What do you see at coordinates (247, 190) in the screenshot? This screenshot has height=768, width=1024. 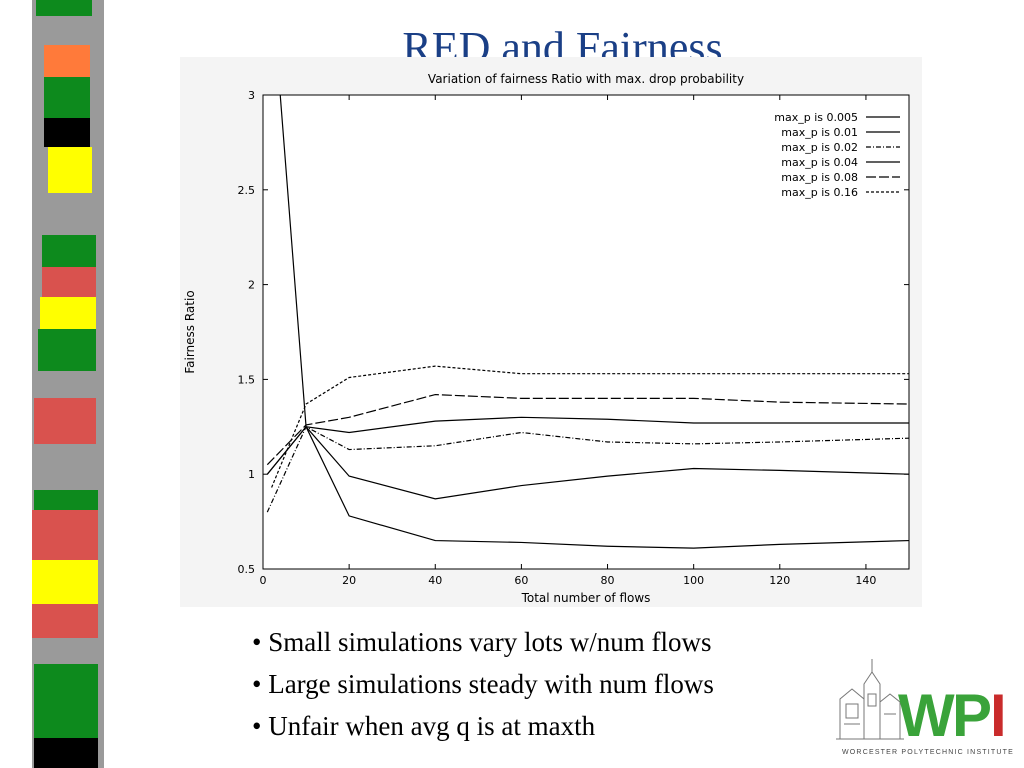 I see `y-tick-label: 2.5` at bounding box center [247, 190].